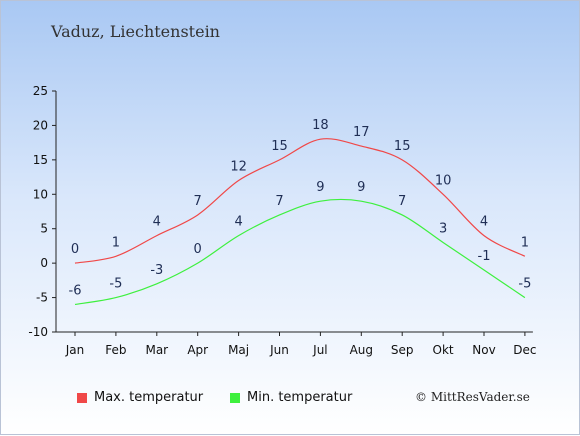 The height and width of the screenshot is (436, 580). Describe the element at coordinates (75, 249) in the screenshot. I see `max-data-label: 0` at that location.